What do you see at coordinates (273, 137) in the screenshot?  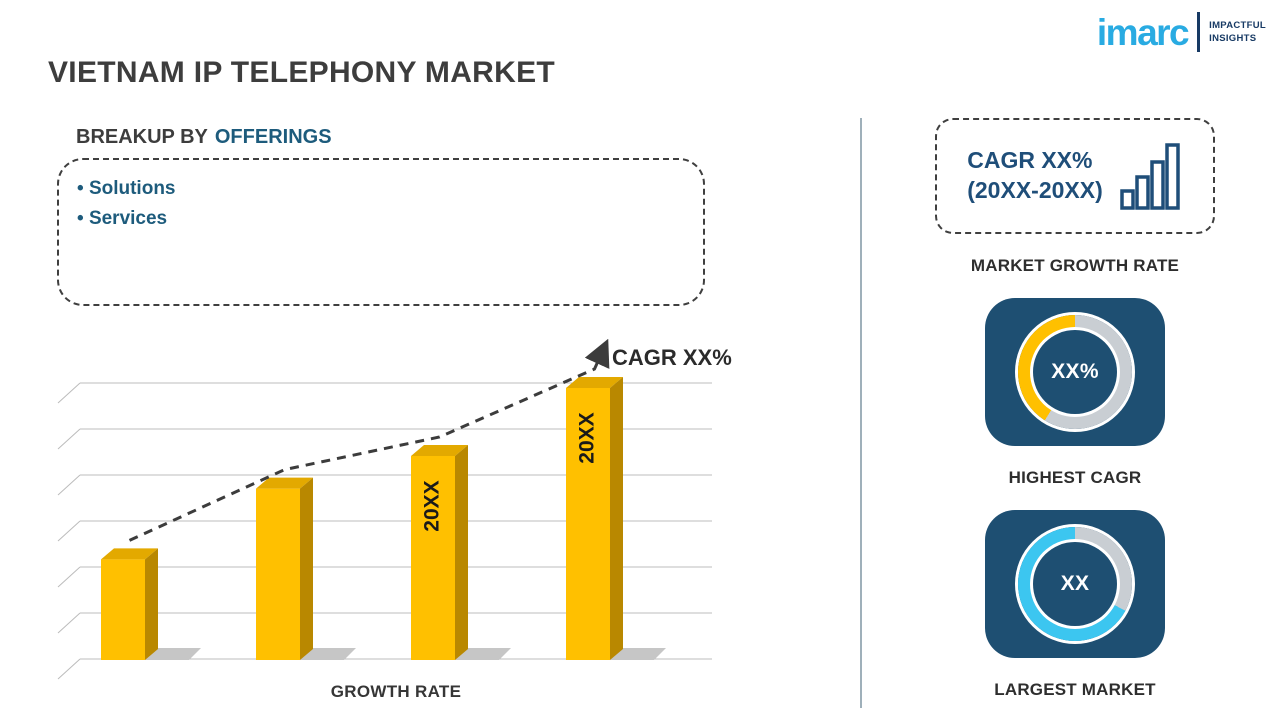 I see `breakup-heading-highlight: OFFERINGS` at bounding box center [273, 137].